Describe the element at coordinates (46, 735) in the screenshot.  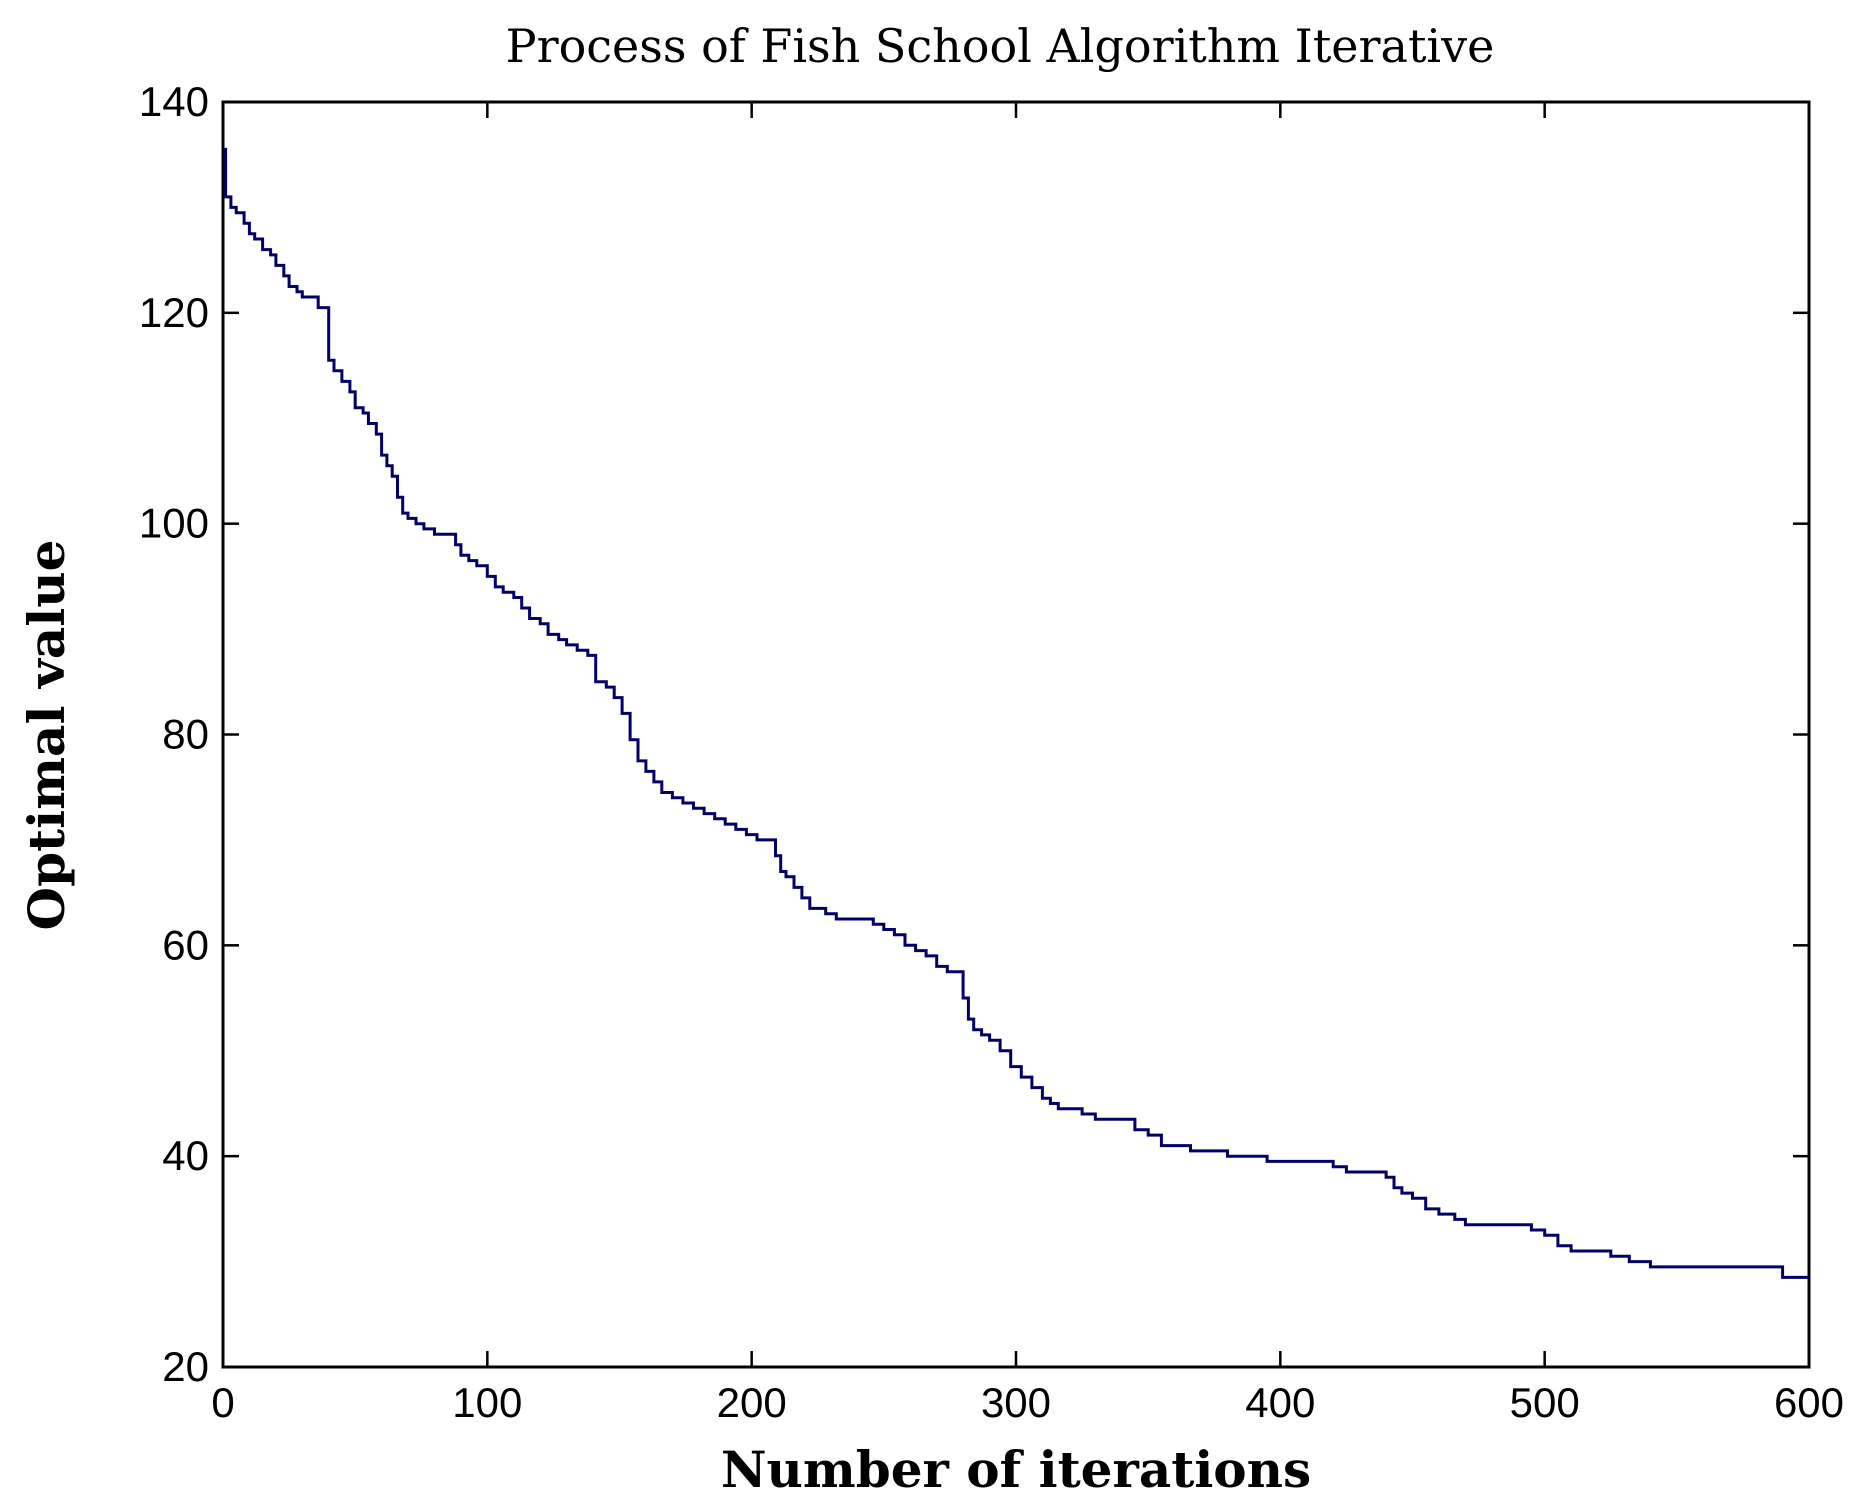
I see `y-axis-label: Optimal value` at that location.